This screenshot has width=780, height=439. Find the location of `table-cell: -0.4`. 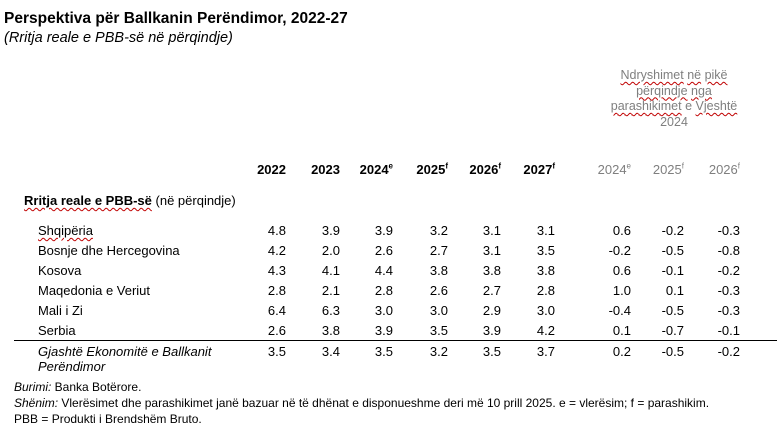

table-cell: -0.4 is located at coordinates (619, 310).